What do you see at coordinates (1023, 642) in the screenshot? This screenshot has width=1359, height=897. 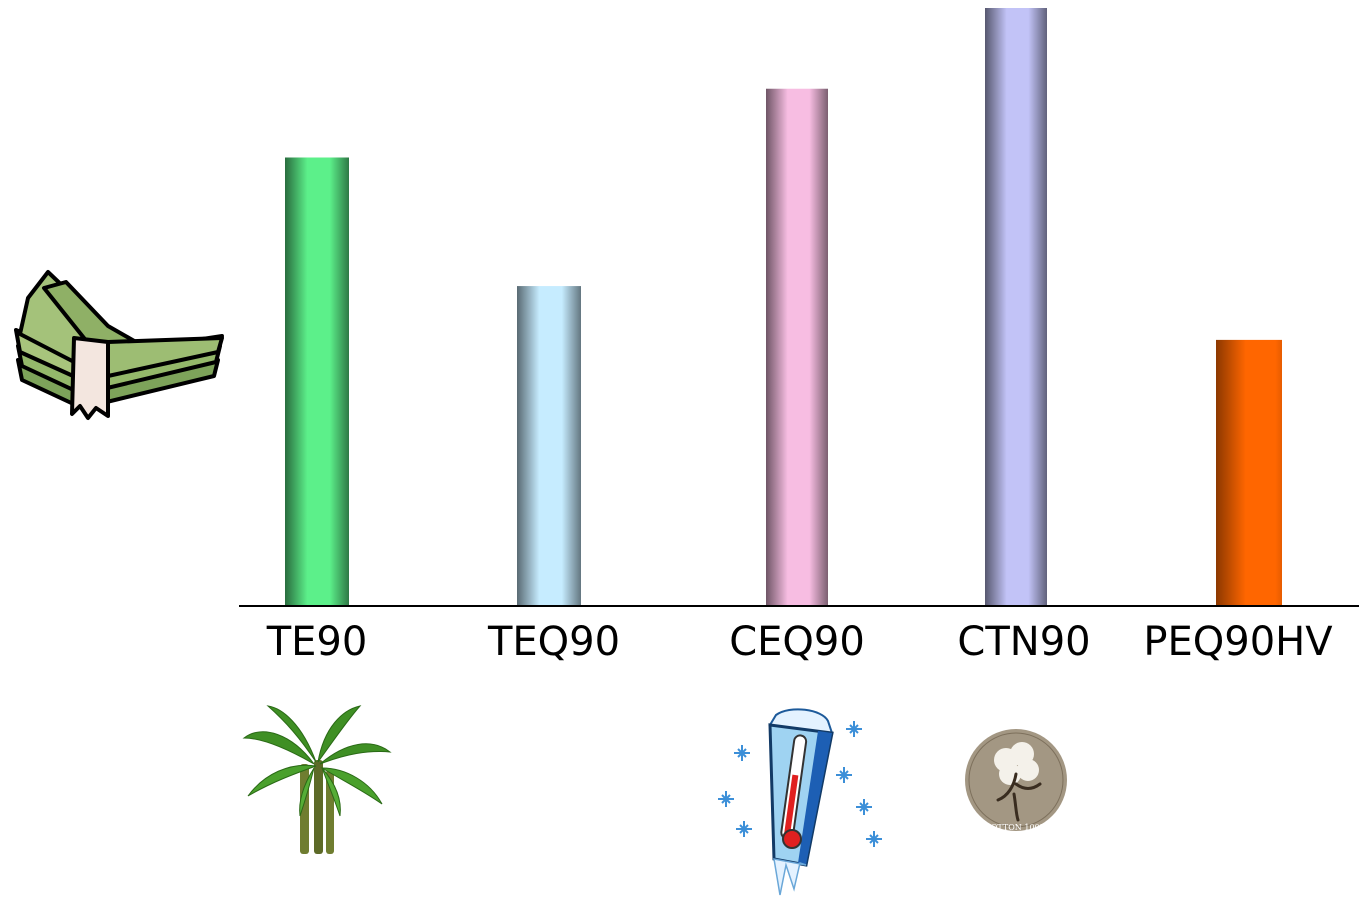 I see `category-label-ctn90: CTN90` at bounding box center [1023, 642].